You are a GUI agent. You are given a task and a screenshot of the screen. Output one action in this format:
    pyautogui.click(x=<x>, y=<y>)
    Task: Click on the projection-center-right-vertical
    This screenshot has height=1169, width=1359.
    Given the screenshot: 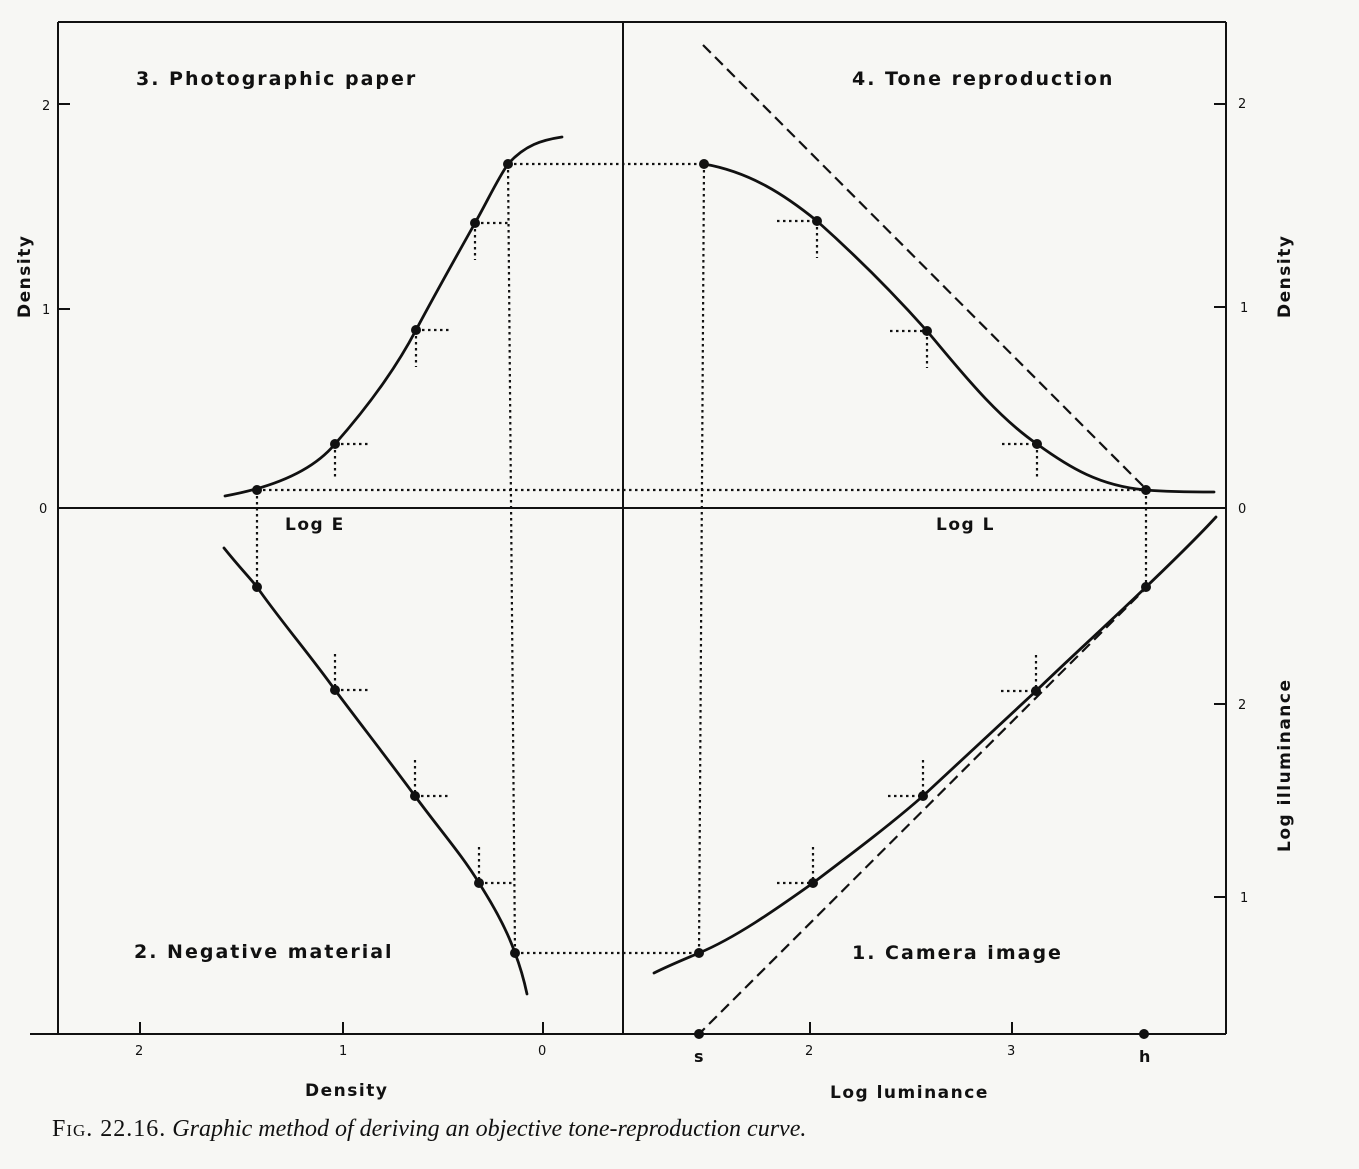 What is the action you would take?
    pyautogui.click(x=701, y=558)
    